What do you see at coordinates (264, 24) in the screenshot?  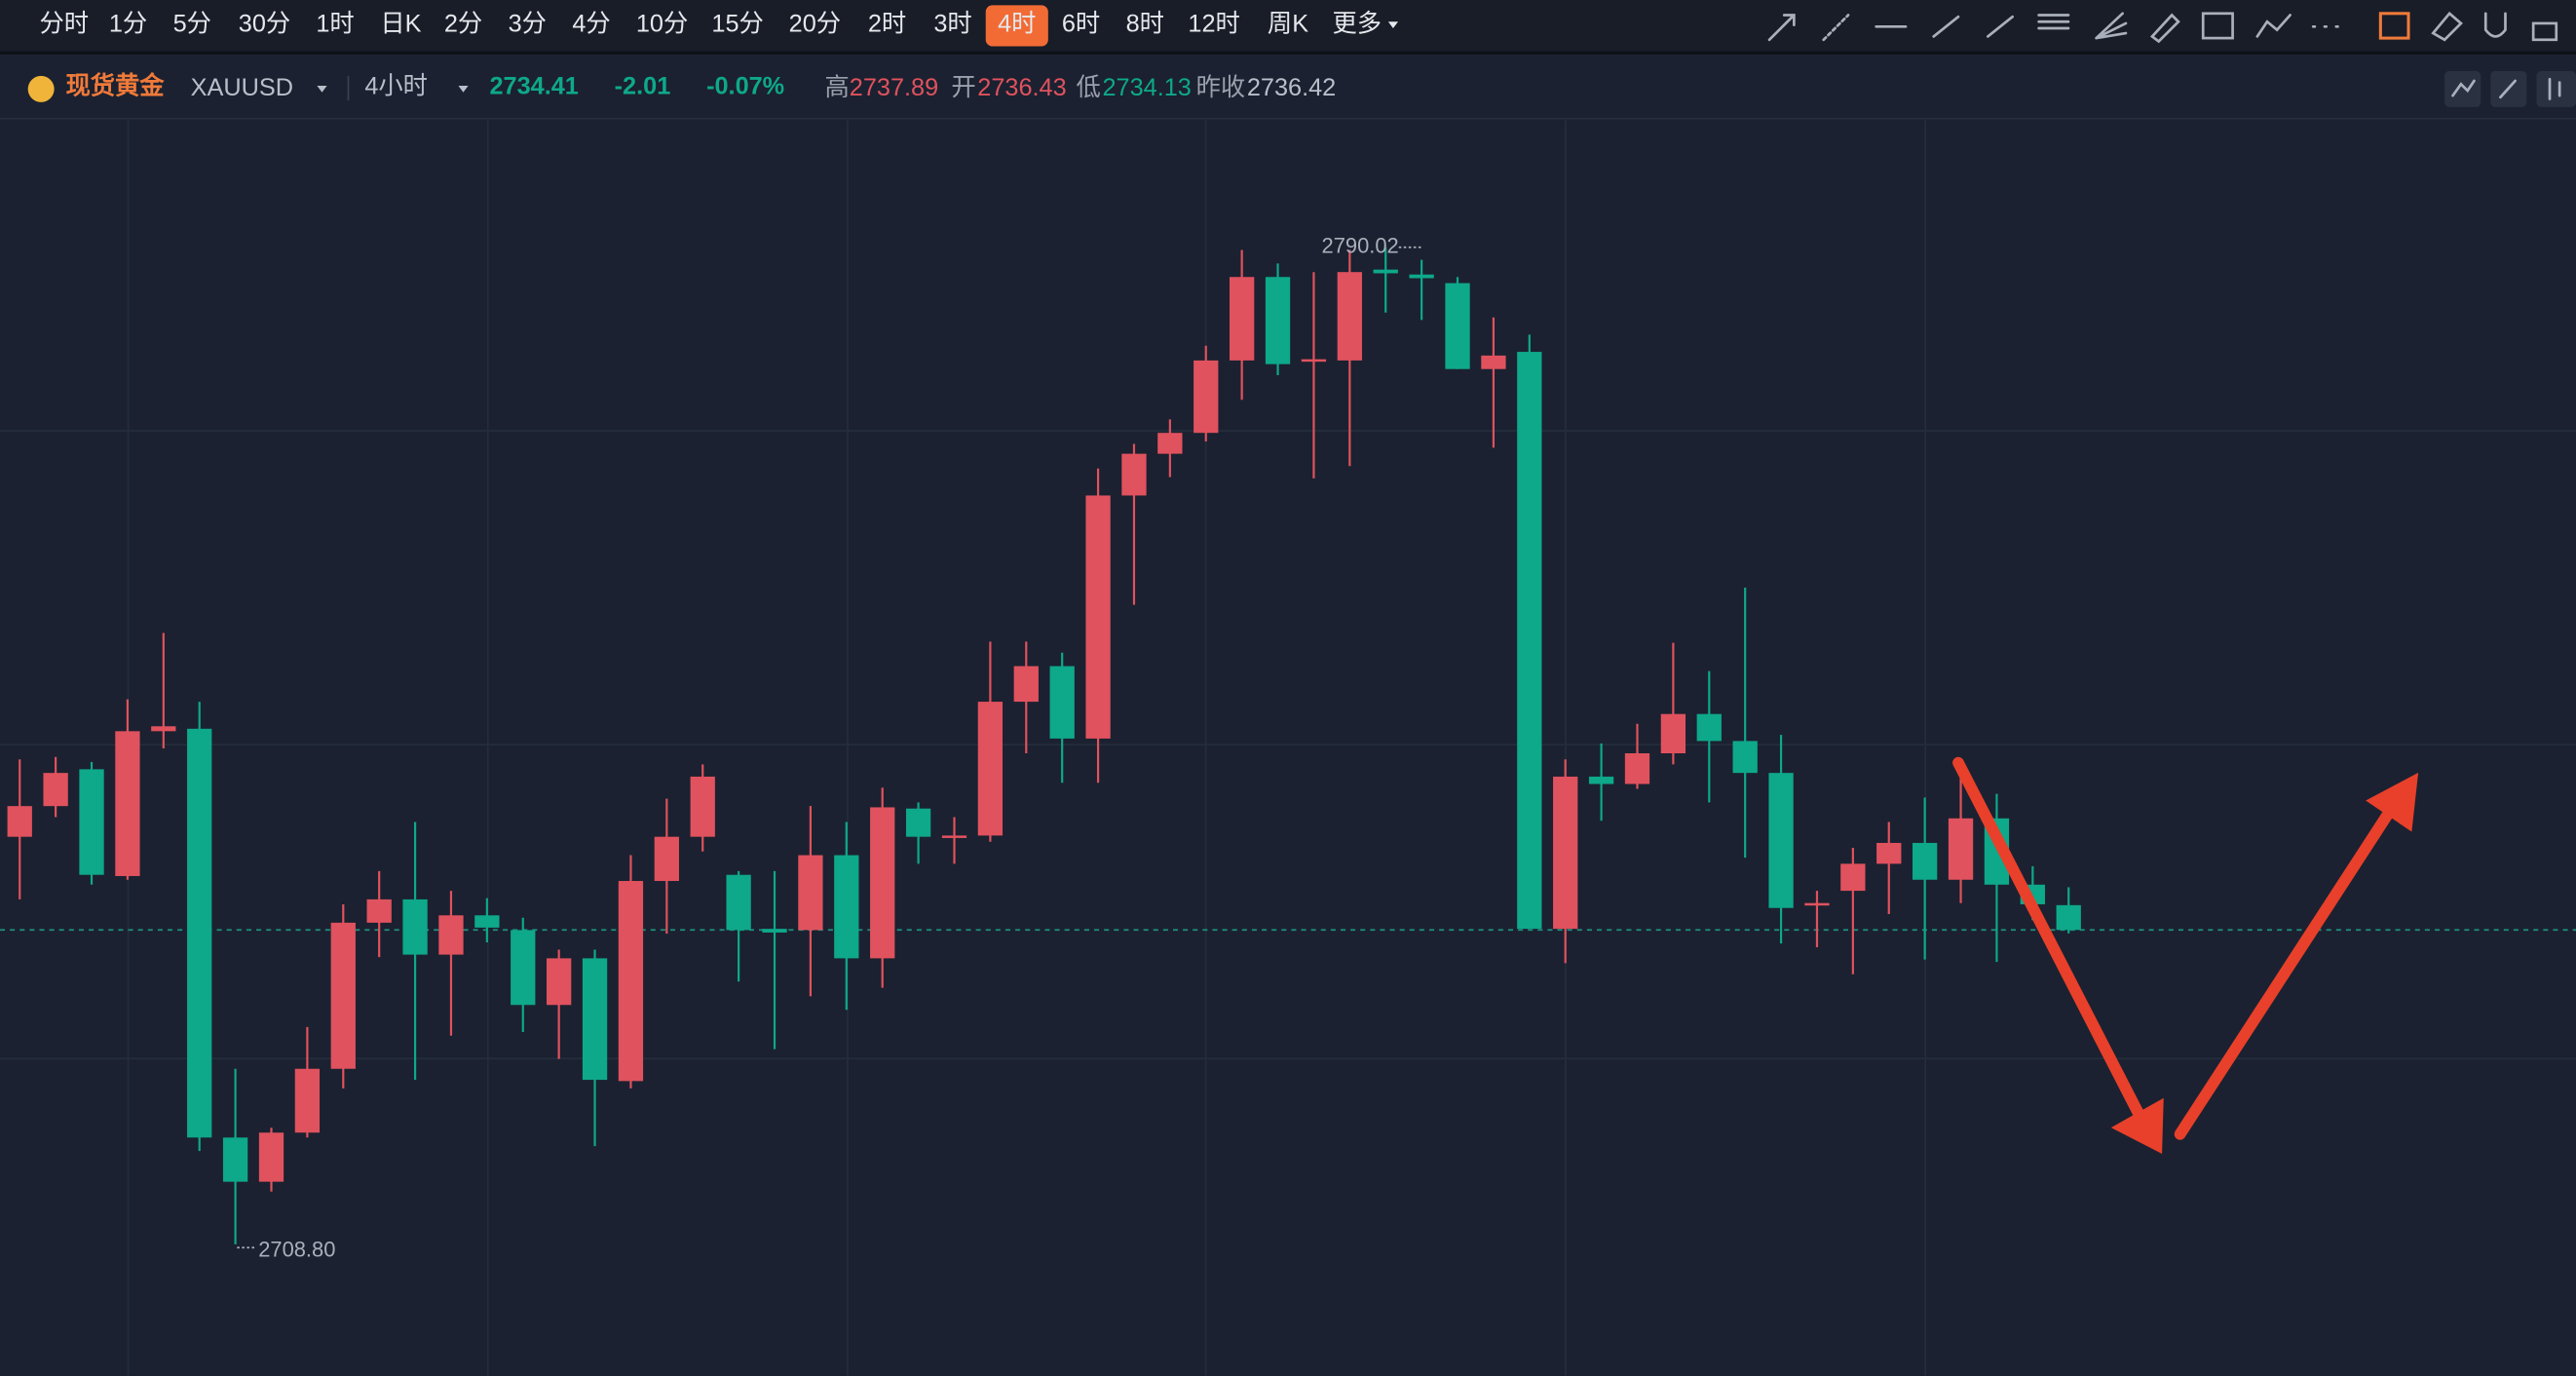 I see `timeframe-tab: 30分` at bounding box center [264, 24].